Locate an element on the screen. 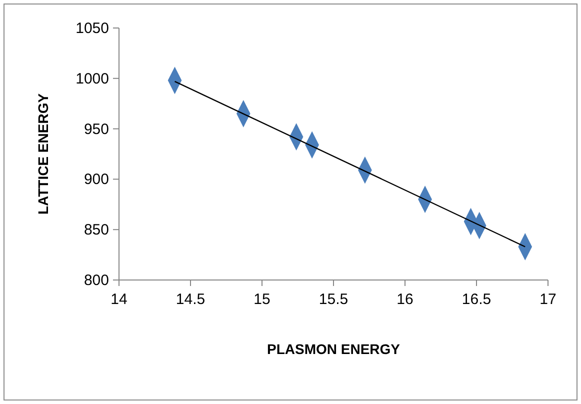 This screenshot has width=581, height=404. x-tick-label: 15.5 is located at coordinates (333, 299).